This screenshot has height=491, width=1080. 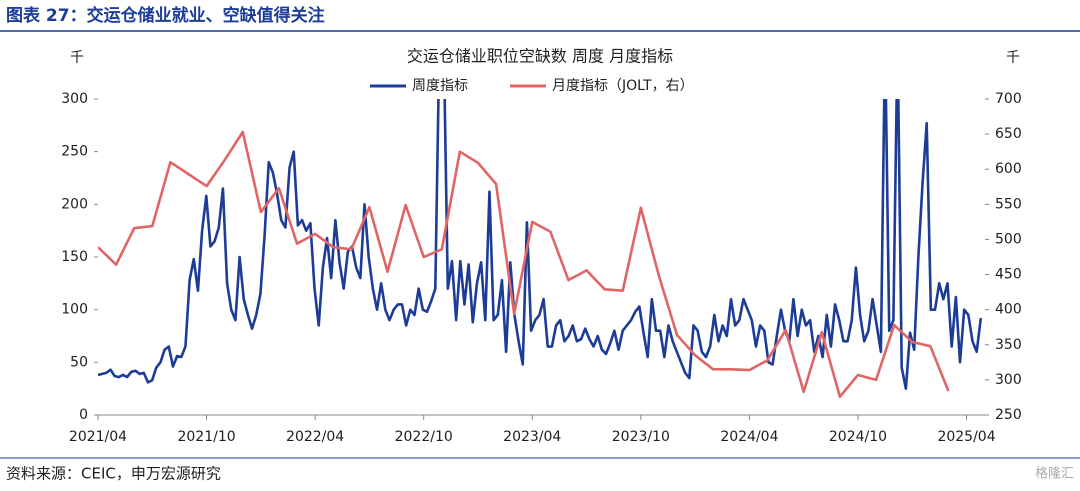 What do you see at coordinates (540, 56) in the screenshot?
I see `chart-title: 交运仓储业职位空缺数 周度 月度指标` at bounding box center [540, 56].